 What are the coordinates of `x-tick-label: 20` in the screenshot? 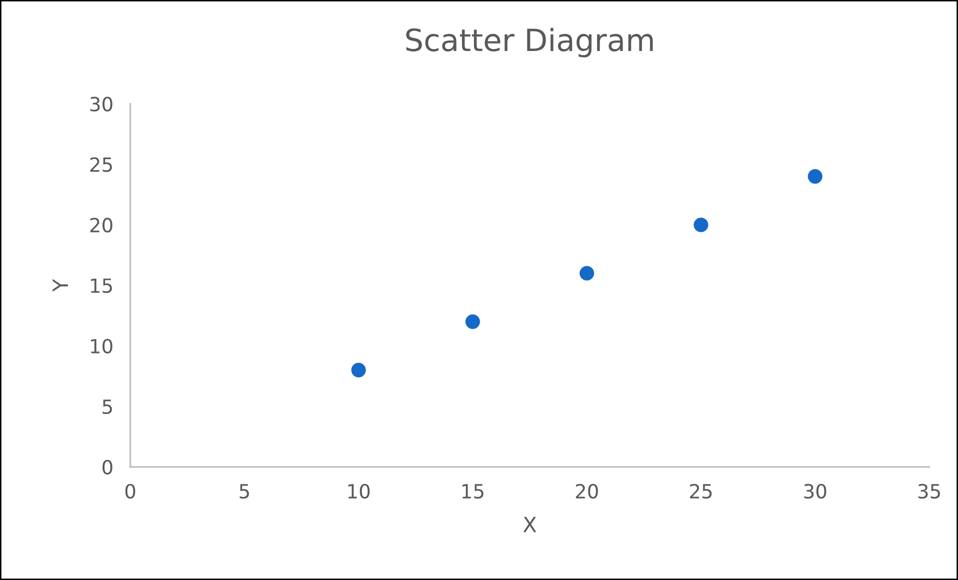 It's located at (587, 491).